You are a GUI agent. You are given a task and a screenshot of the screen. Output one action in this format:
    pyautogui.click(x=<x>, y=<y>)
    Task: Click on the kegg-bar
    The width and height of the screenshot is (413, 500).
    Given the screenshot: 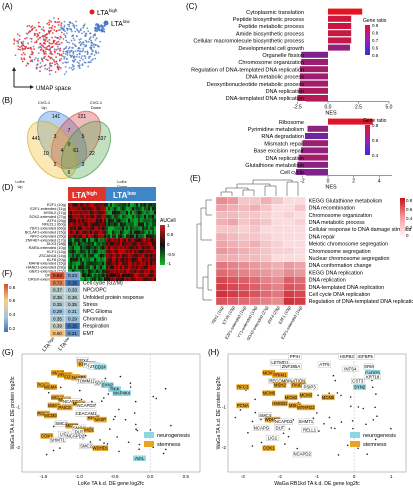 What is the action you would take?
    pyautogui.click(x=312, y=172)
    